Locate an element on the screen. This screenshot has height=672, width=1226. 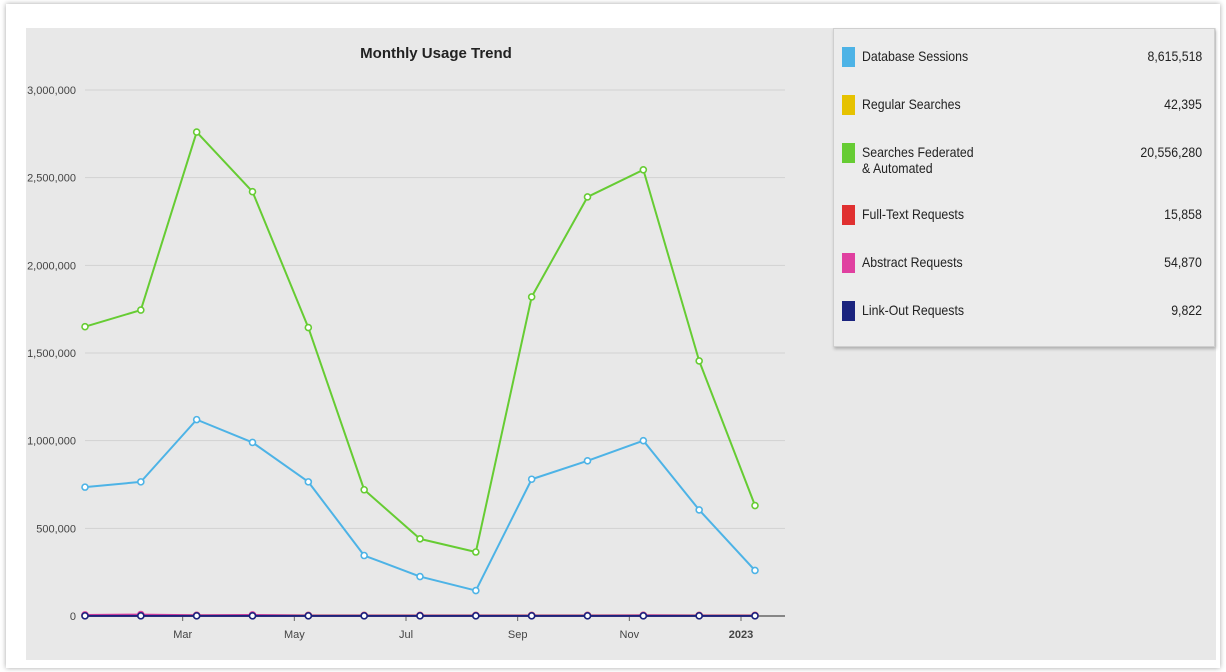
y-tick-label: 3,000,000 is located at coordinates (51, 91).